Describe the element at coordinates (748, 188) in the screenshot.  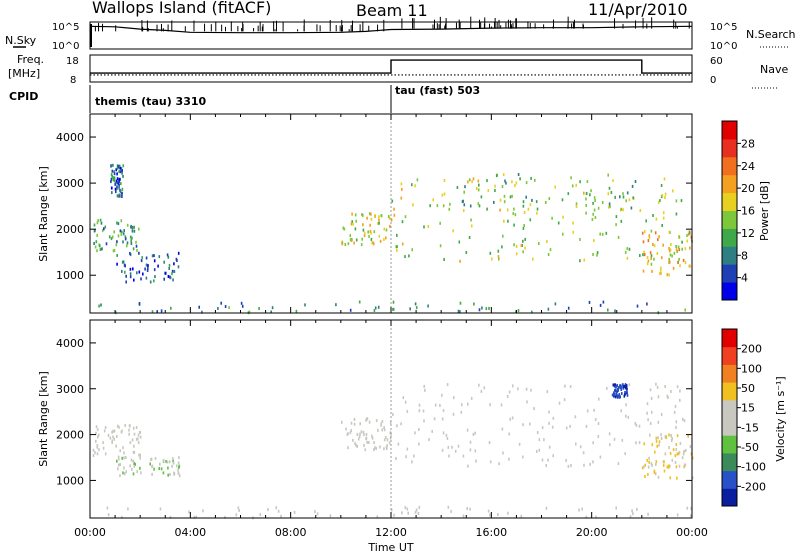
I see `colorbar-tick-label: 20` at that location.